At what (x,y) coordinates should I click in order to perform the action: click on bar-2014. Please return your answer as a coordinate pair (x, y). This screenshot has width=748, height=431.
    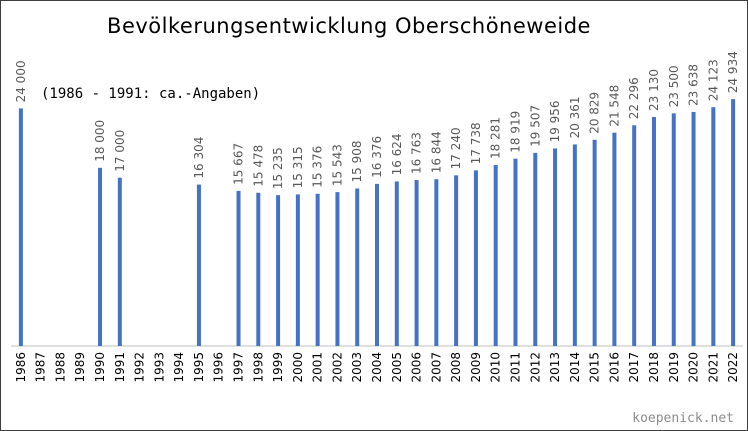
    Looking at the image, I should click on (574, 245).